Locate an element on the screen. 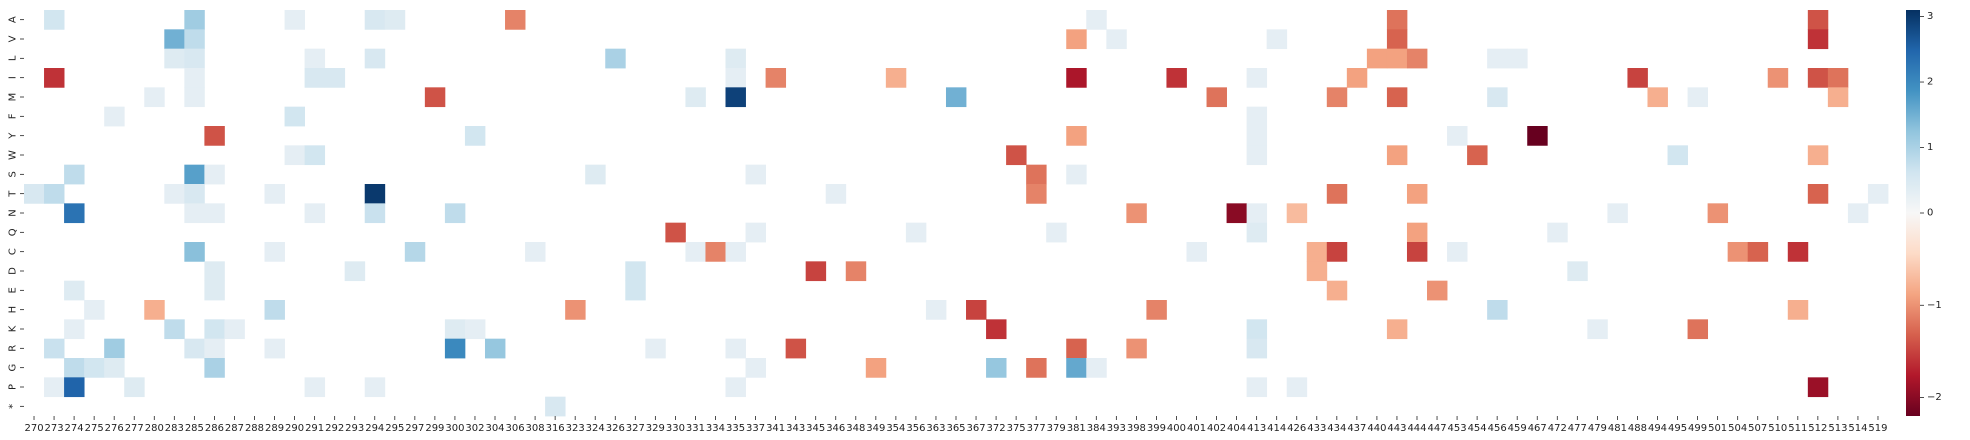 Image resolution: width=1970 pixels, height=440 pixels. x-tick-label: 304 is located at coordinates (494, 428).